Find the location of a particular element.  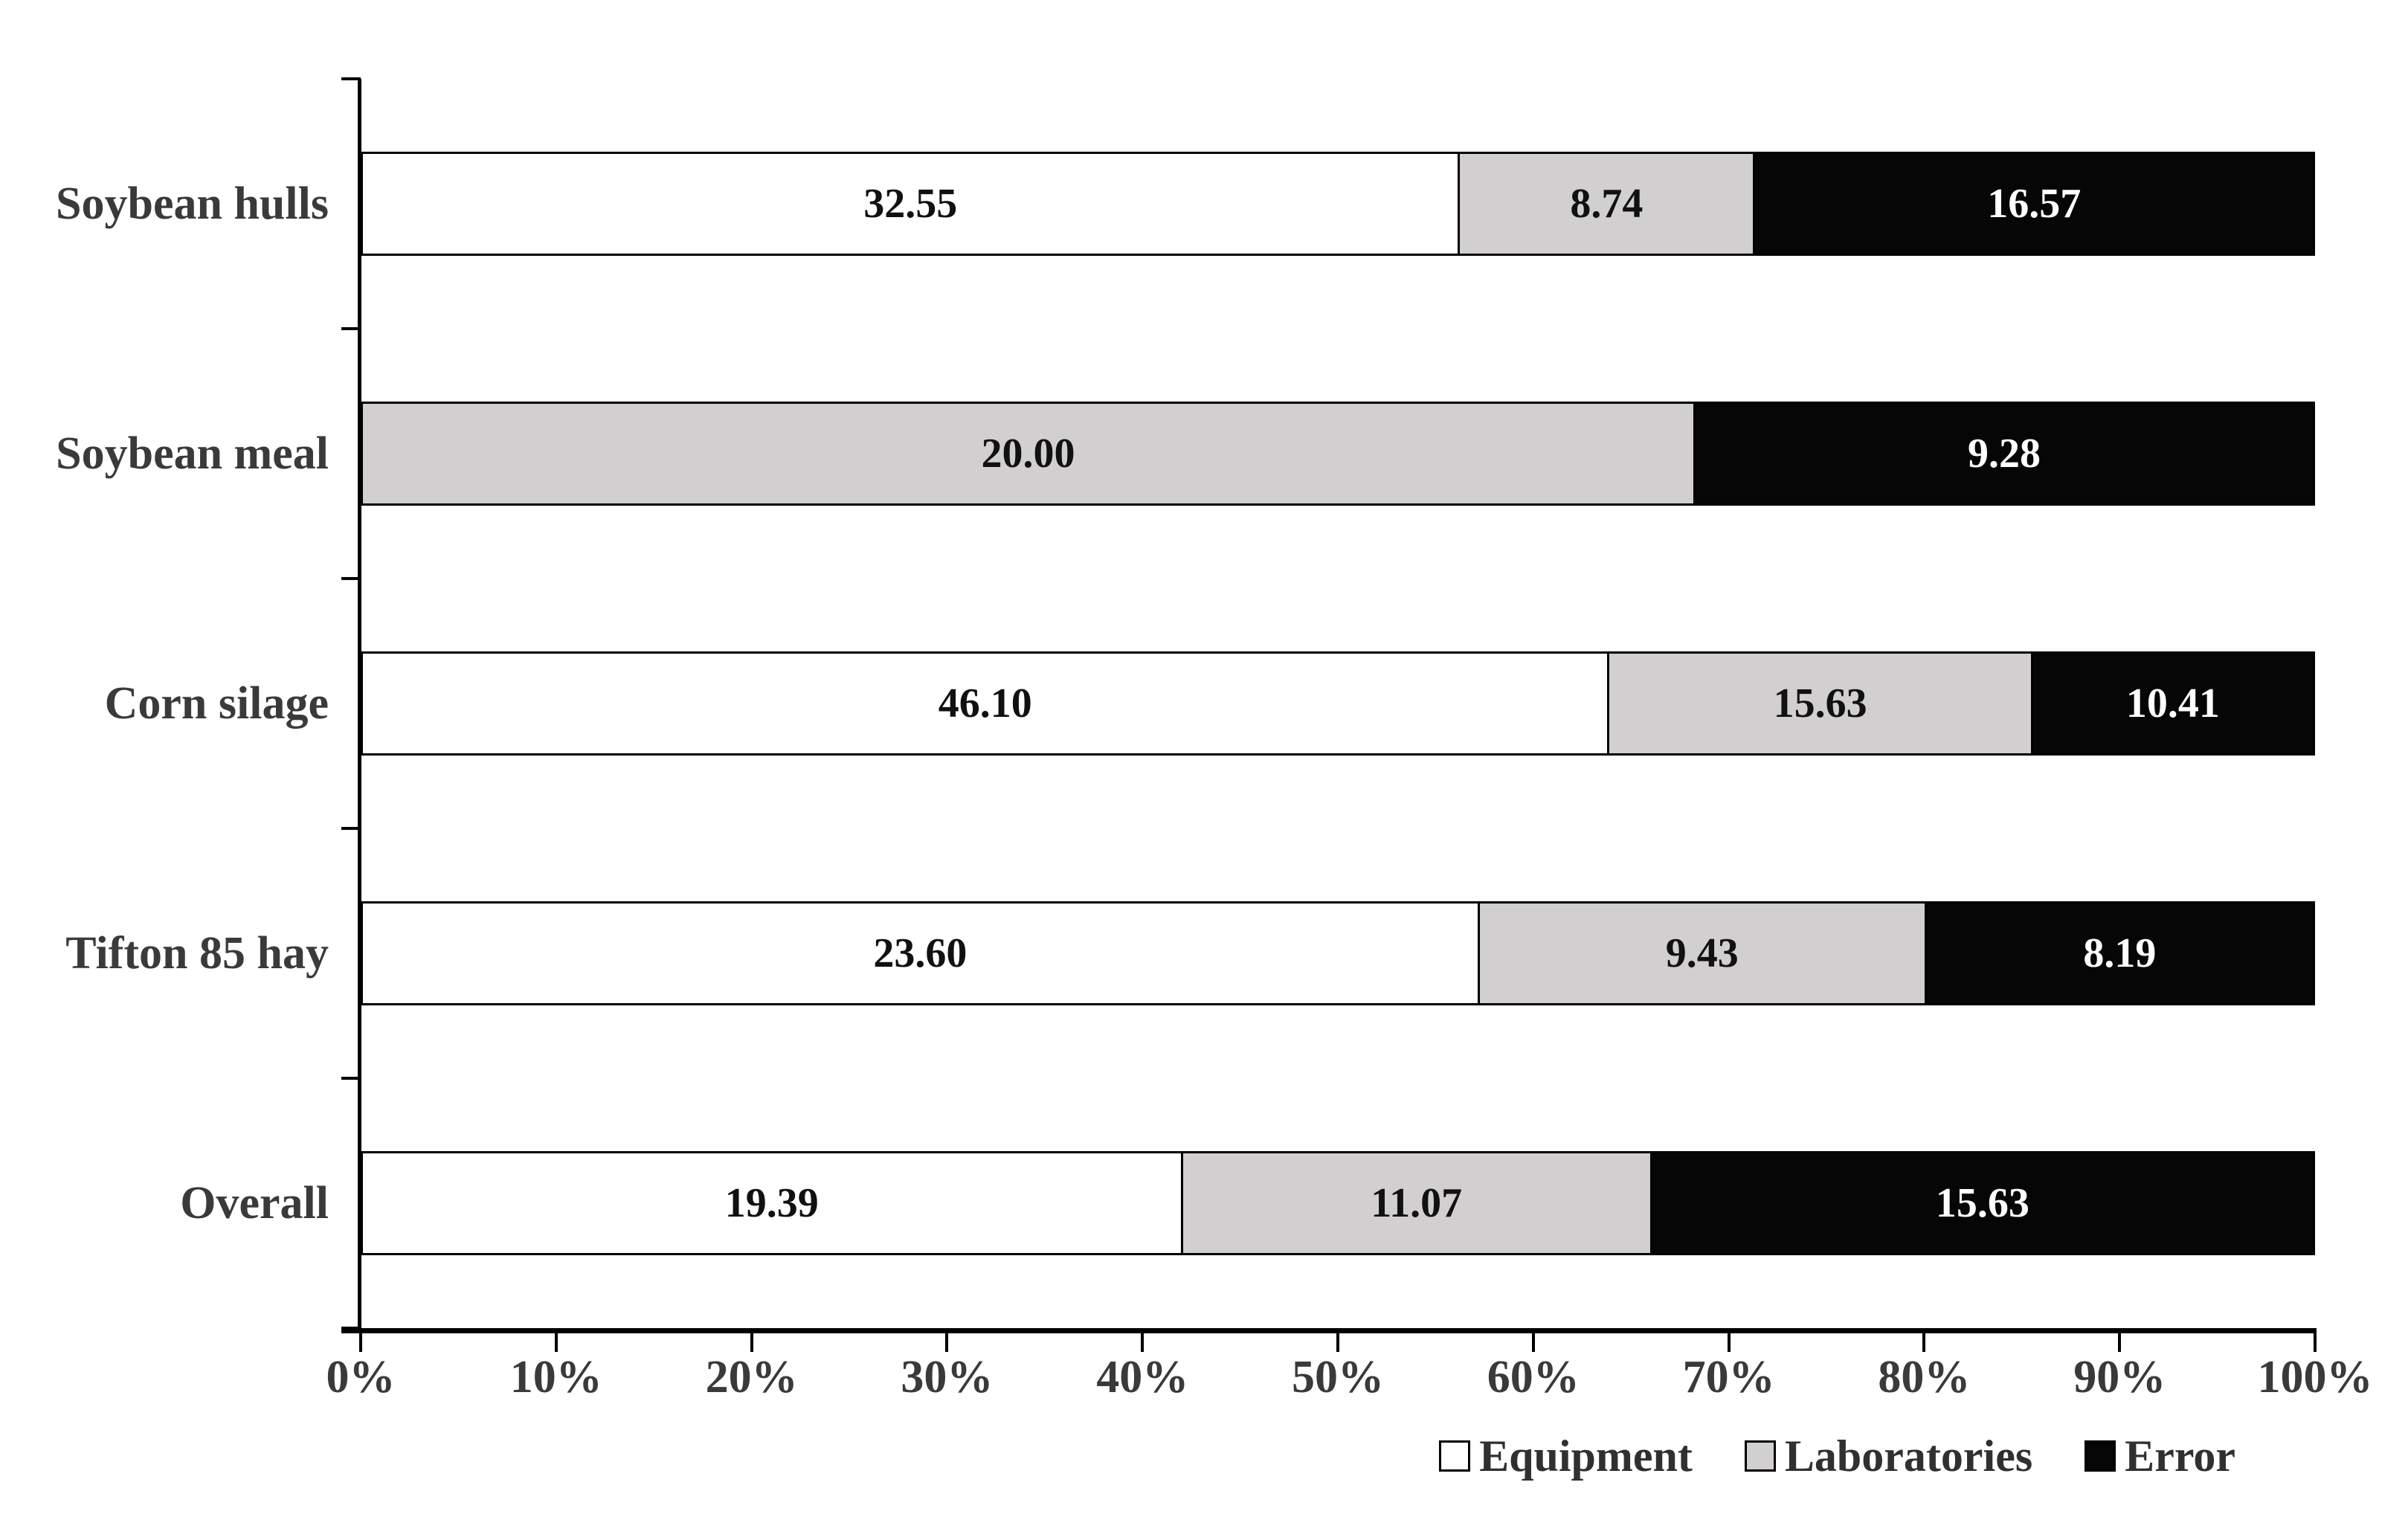

bar-segment-error: 16.57 is located at coordinates (2034, 204).